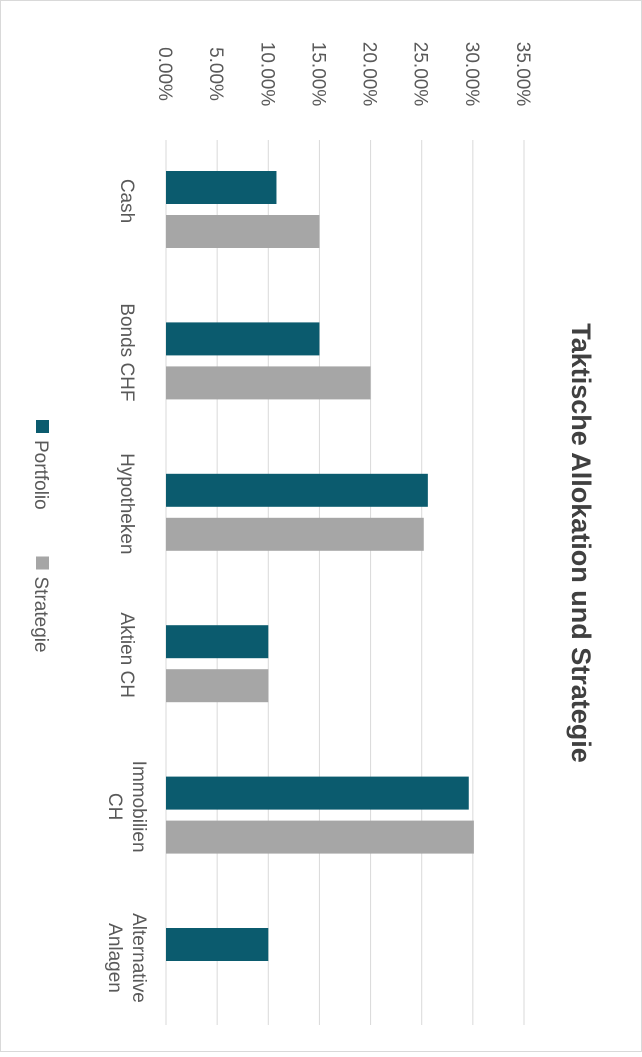  Describe the element at coordinates (369, 74) in the screenshot. I see `tick-label: 20.00%` at that location.